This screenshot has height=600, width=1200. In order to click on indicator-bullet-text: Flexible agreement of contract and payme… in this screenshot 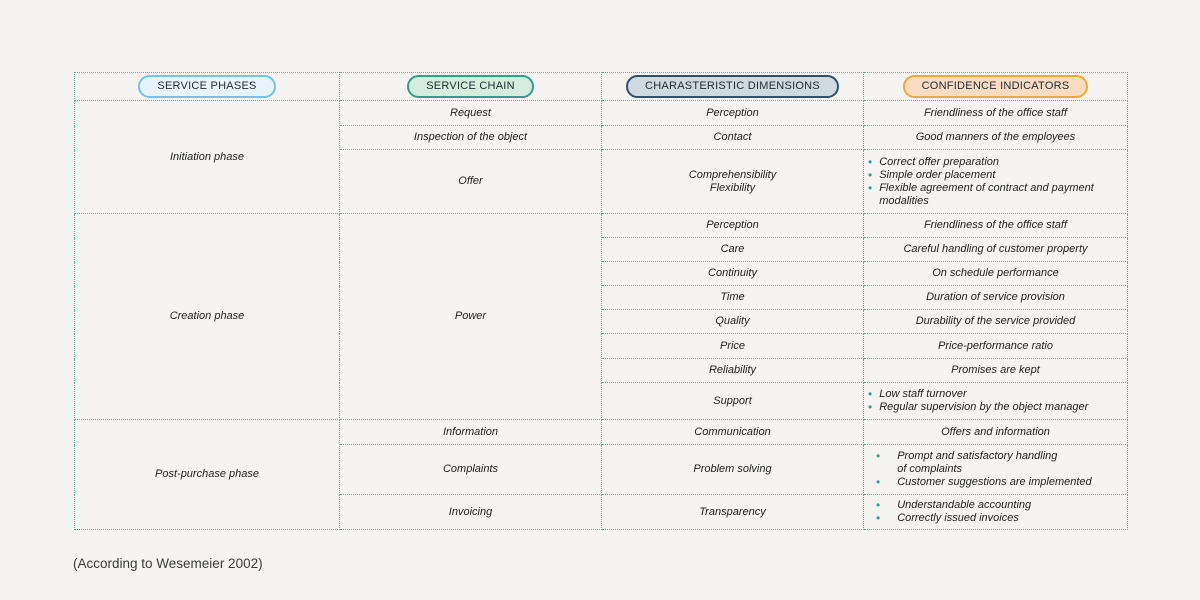, I will do `click(986, 194)`.